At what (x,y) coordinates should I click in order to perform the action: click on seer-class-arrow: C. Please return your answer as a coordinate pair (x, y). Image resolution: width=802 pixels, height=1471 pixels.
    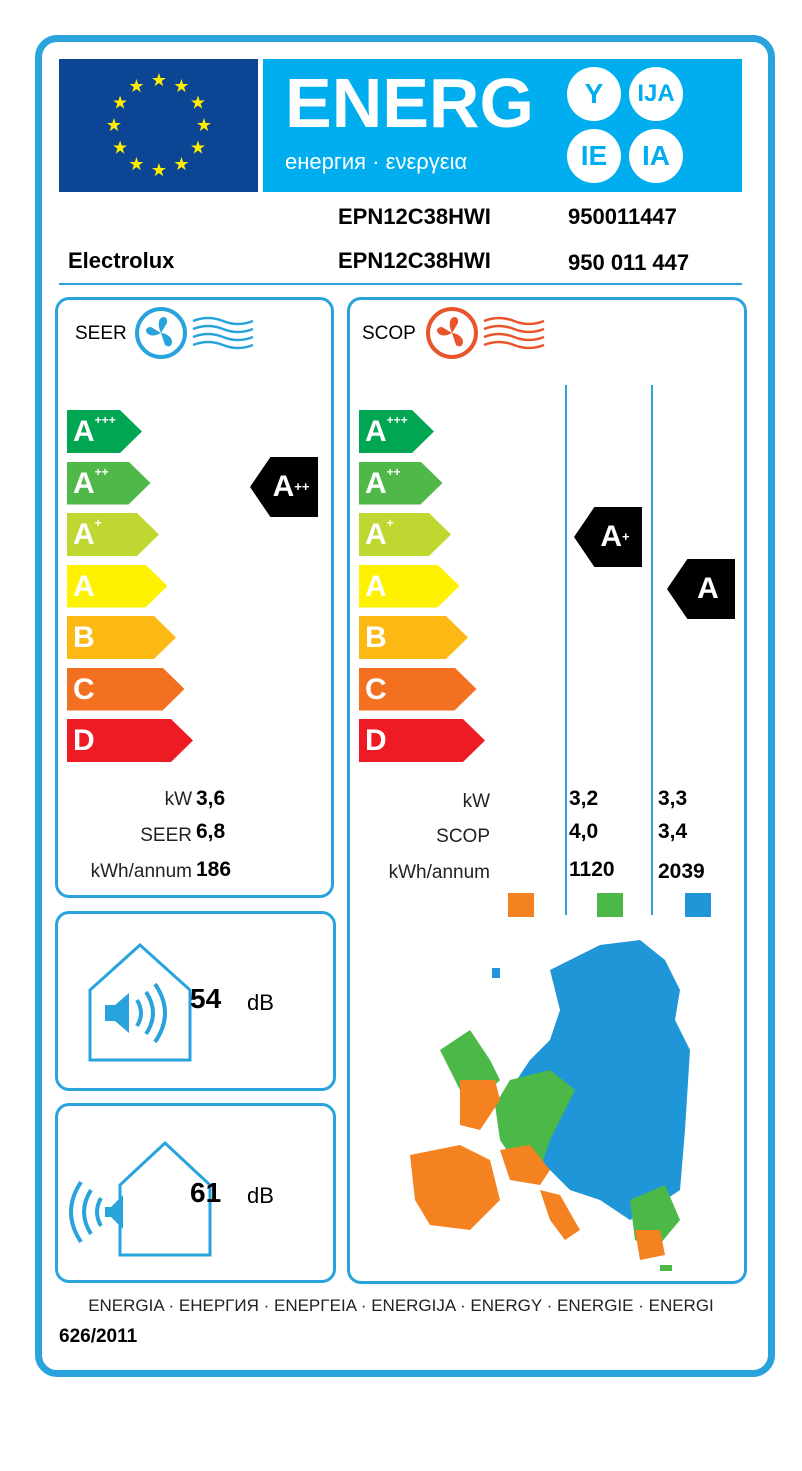
    Looking at the image, I should click on (126, 689).